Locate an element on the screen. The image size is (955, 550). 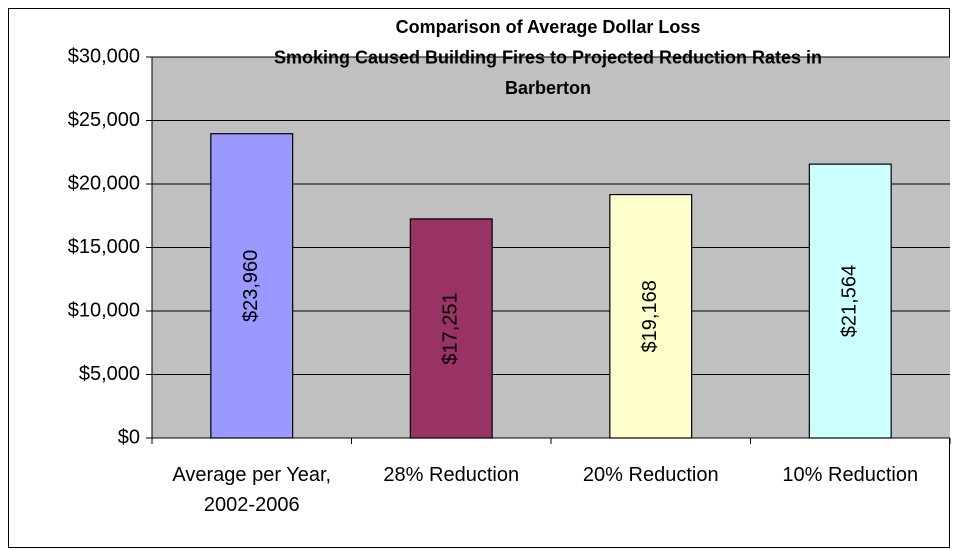
chart-title: Comparison of Average Dollar Loss is located at coordinates (548, 27).